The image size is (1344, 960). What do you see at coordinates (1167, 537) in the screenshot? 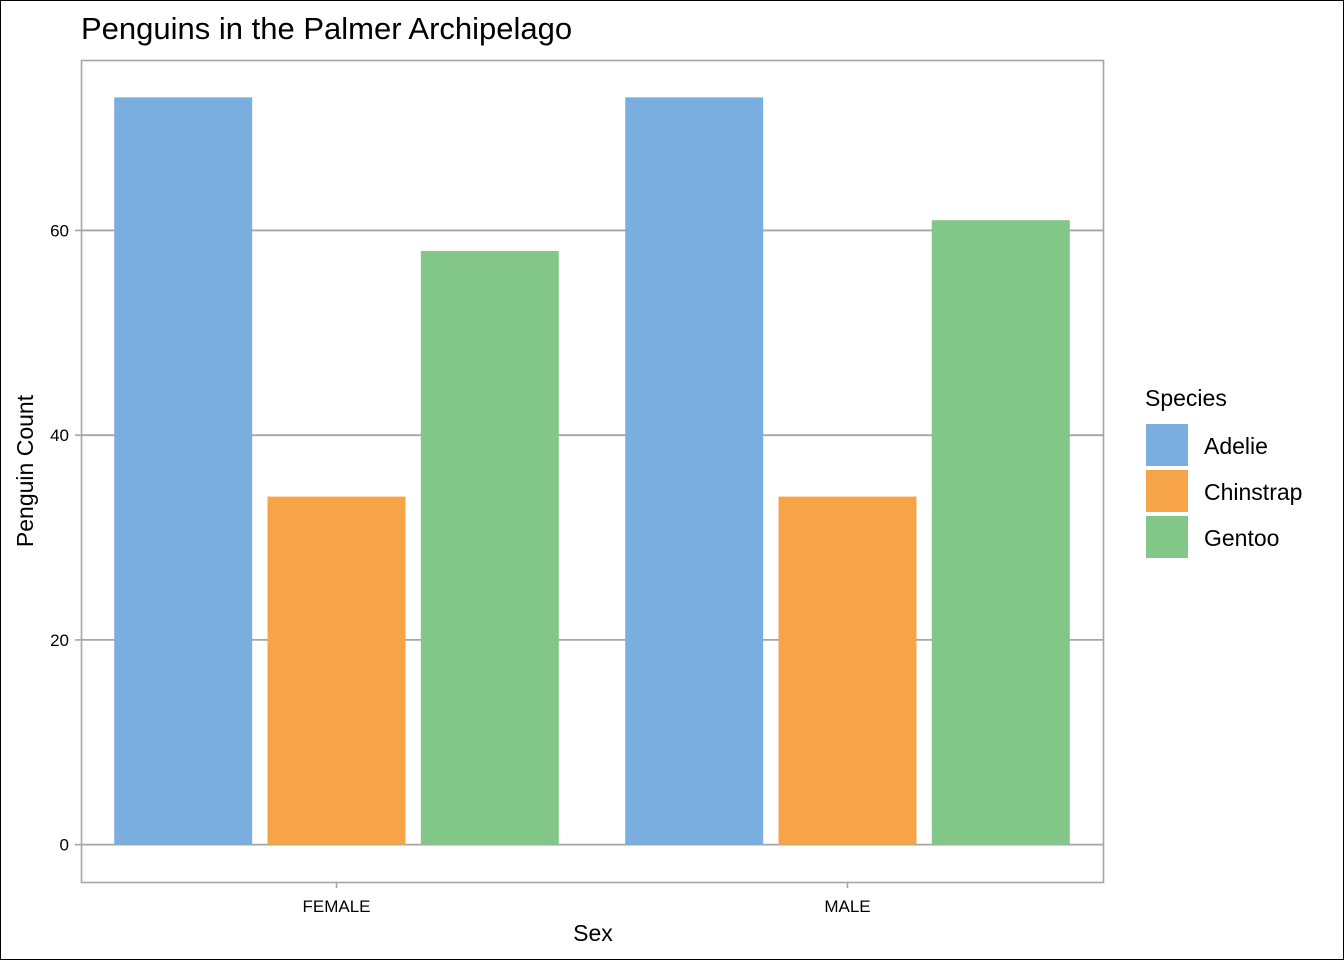
I see `legend-key-gentoo` at bounding box center [1167, 537].